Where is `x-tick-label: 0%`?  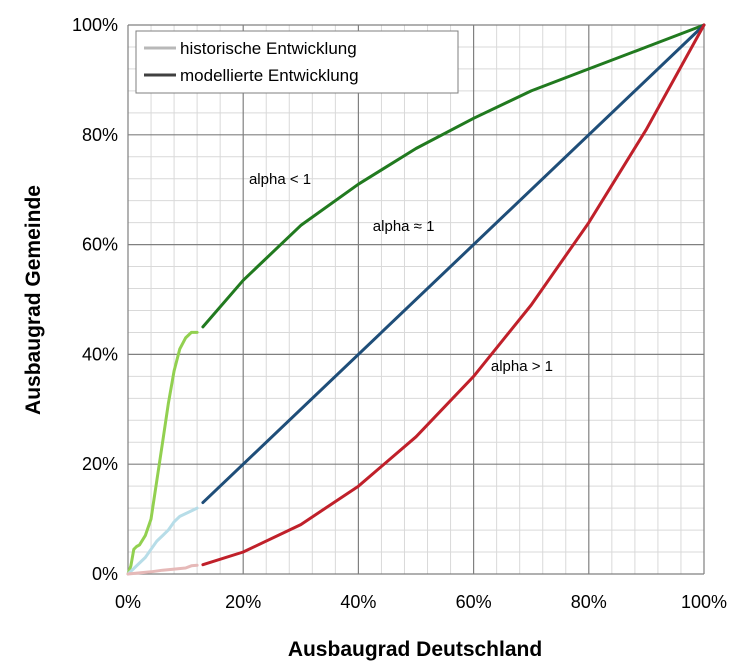 x-tick-label: 0% is located at coordinates (128, 602).